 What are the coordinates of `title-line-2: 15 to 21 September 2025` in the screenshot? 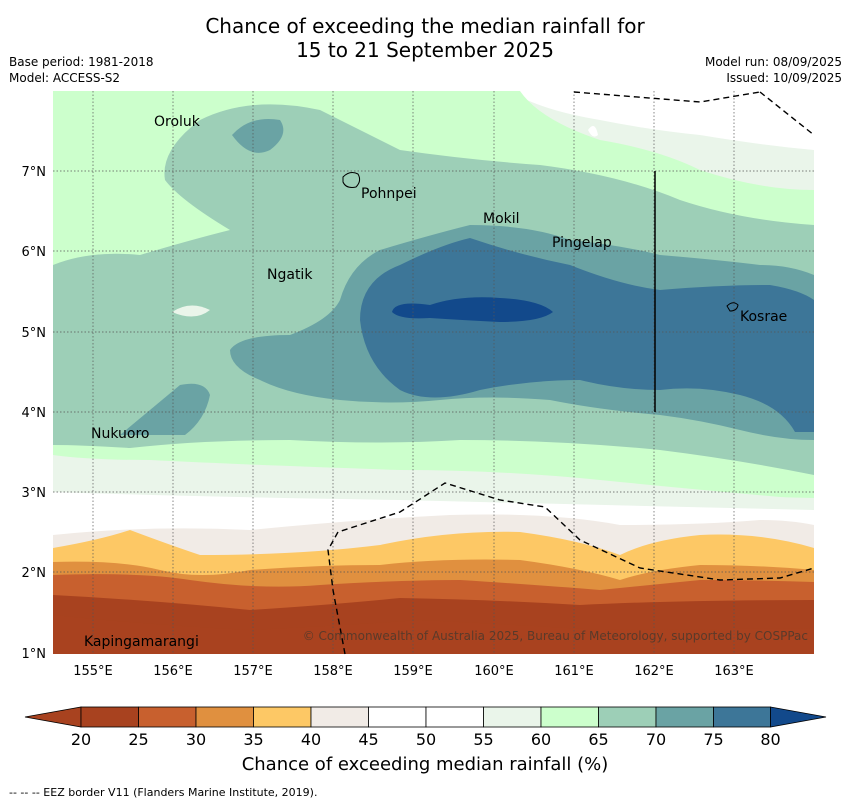 It's located at (425, 50).